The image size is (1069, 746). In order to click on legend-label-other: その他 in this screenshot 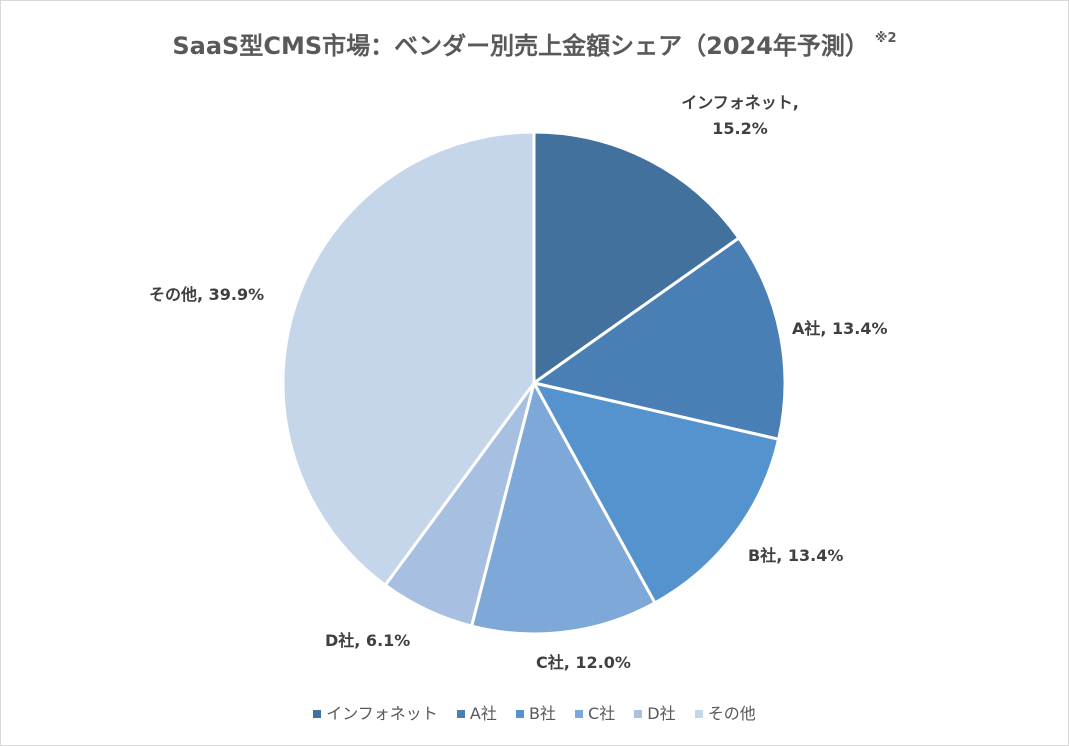, I will do `click(731, 713)`.